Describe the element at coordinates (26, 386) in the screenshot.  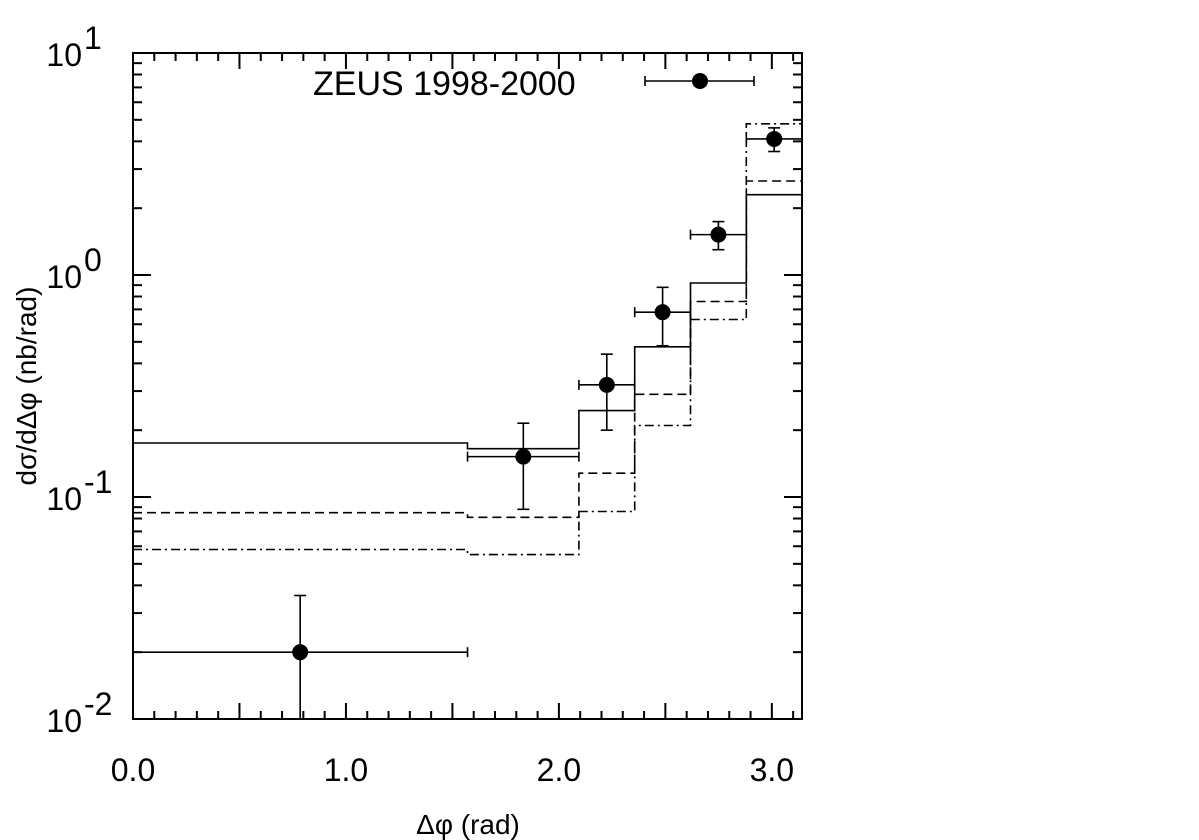
I see `y-axis-title: dσ/dΔφ (nb/rad)` at that location.